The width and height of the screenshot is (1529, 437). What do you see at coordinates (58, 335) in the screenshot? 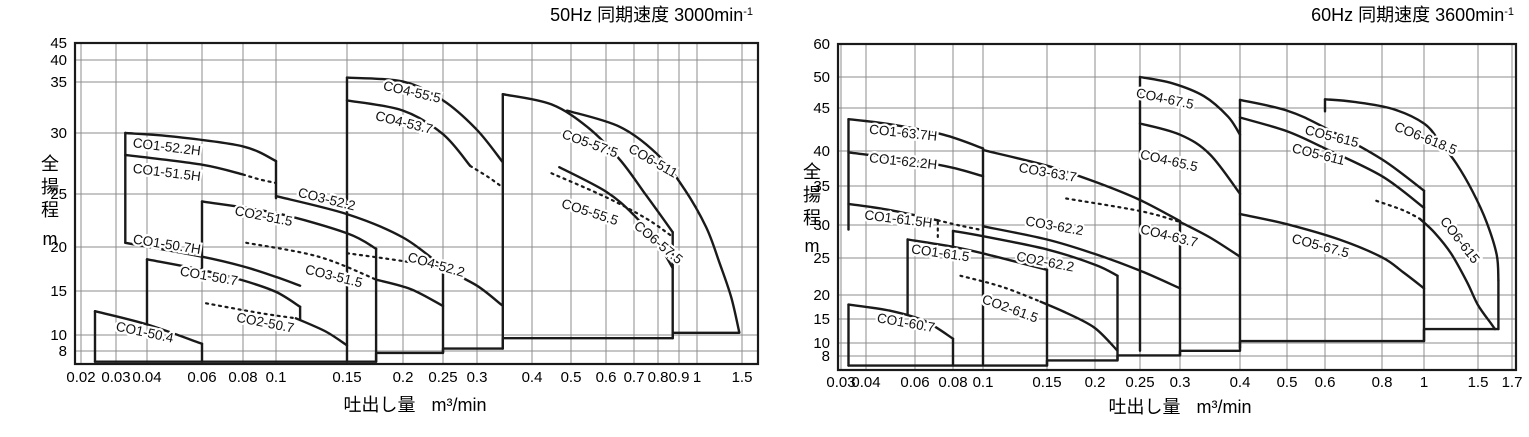
I see `y-tick-10: 10` at bounding box center [58, 335].